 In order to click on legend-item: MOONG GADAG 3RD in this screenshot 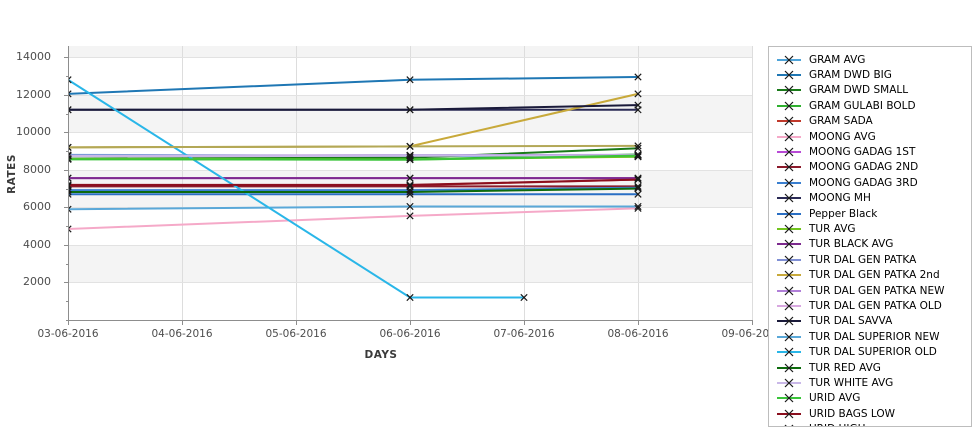, I will do `click(870, 182)`.